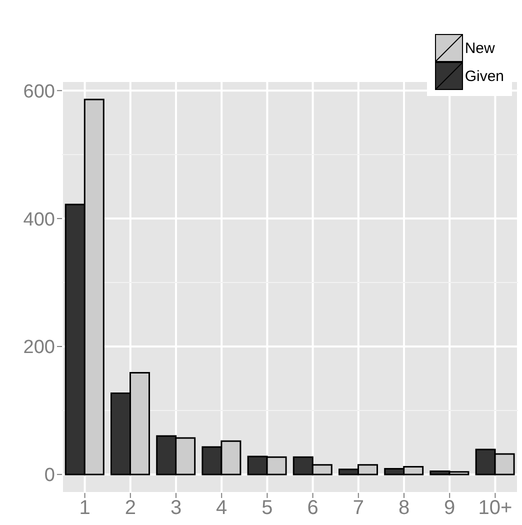 This screenshot has width=522, height=525. Describe the element at coordinates (358, 508) in the screenshot. I see `x-tick-label: 7` at that location.